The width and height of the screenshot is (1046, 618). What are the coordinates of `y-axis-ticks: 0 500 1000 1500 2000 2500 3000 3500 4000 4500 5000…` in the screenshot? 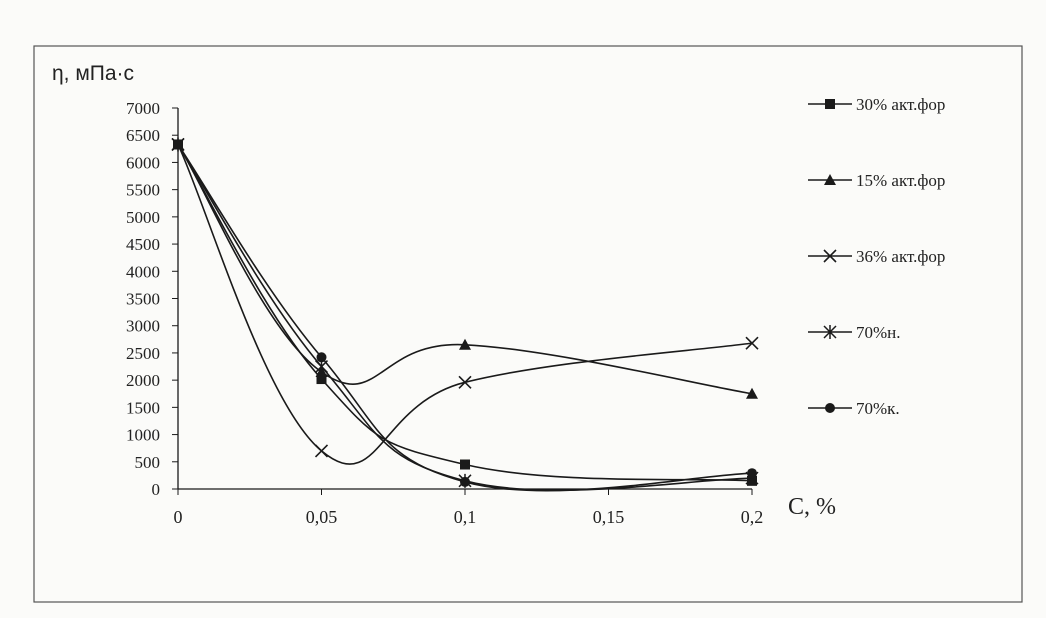 It's located at (152, 299).